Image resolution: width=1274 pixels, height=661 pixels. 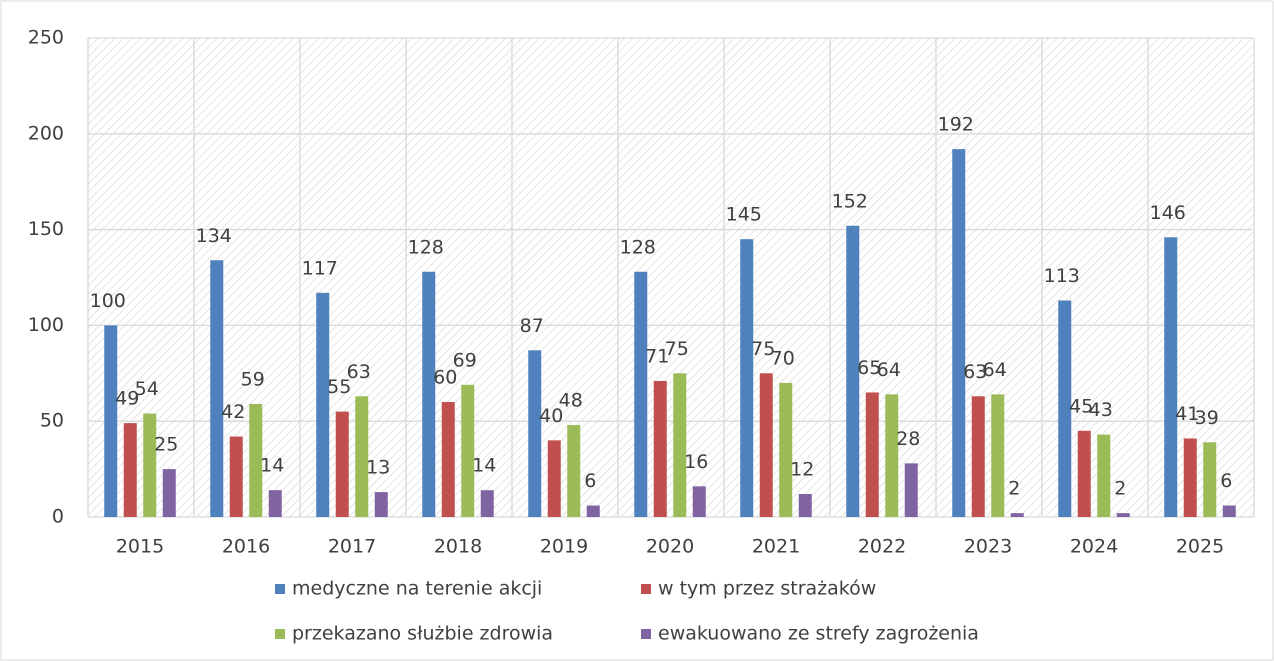 I want to click on data-label: 146, so click(x=1168, y=213).